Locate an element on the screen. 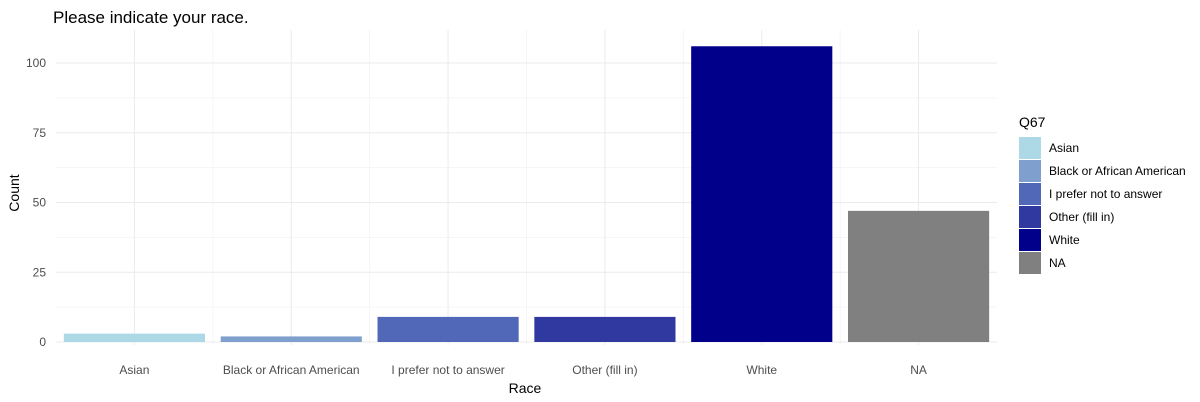  bar-asian is located at coordinates (134, 337).